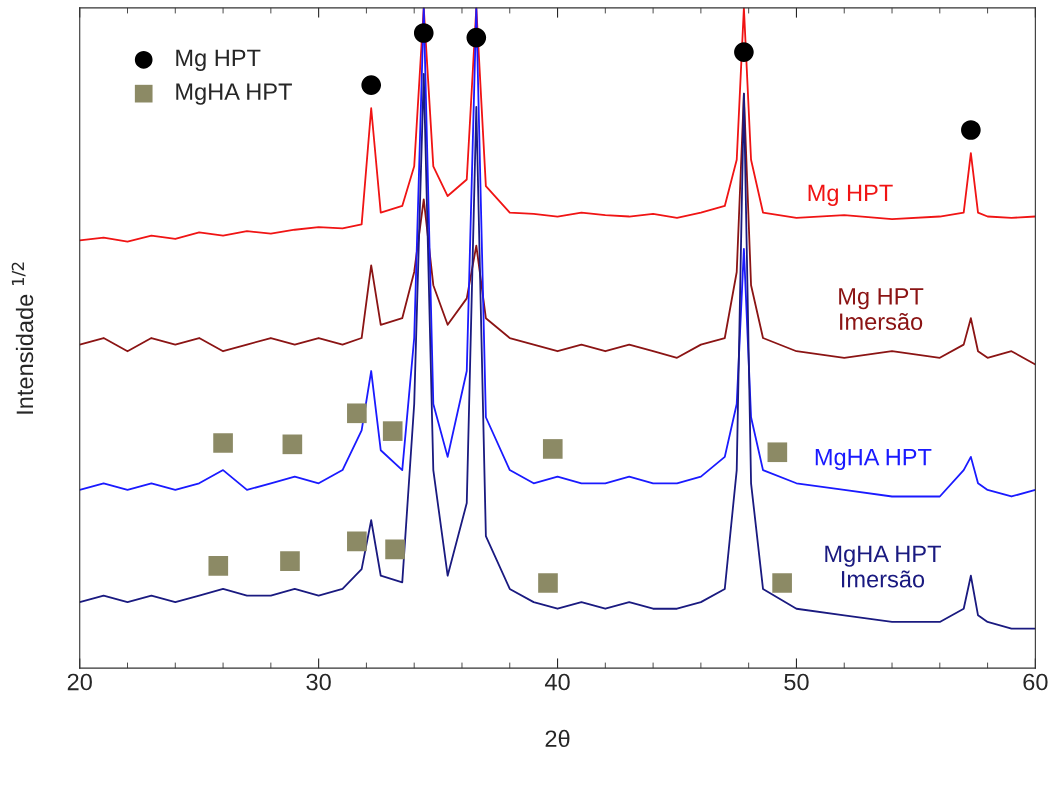 This screenshot has height=787, width=1063. Describe the element at coordinates (883, 566) in the screenshot. I see `series-label: MgHA HPT Imersão` at that location.